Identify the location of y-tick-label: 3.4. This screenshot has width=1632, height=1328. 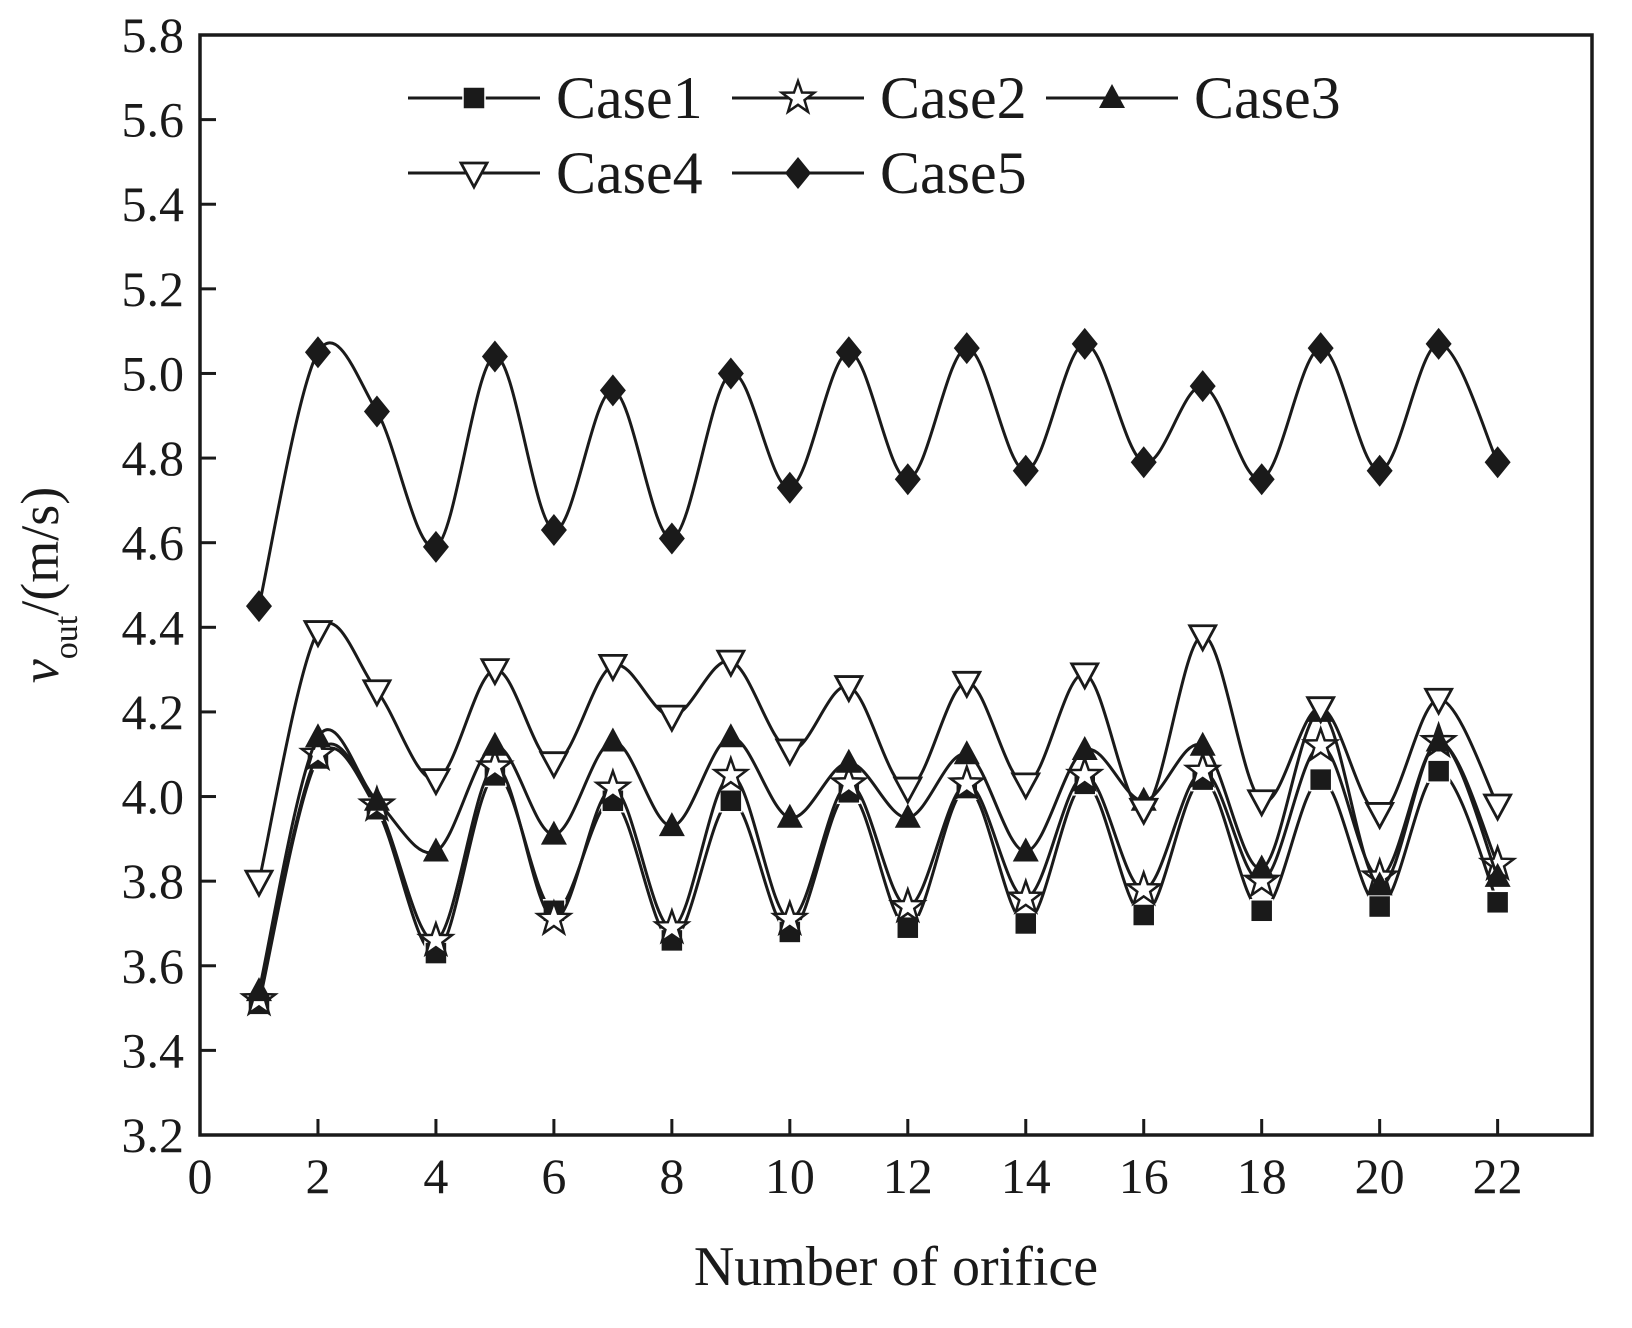
(153, 1050).